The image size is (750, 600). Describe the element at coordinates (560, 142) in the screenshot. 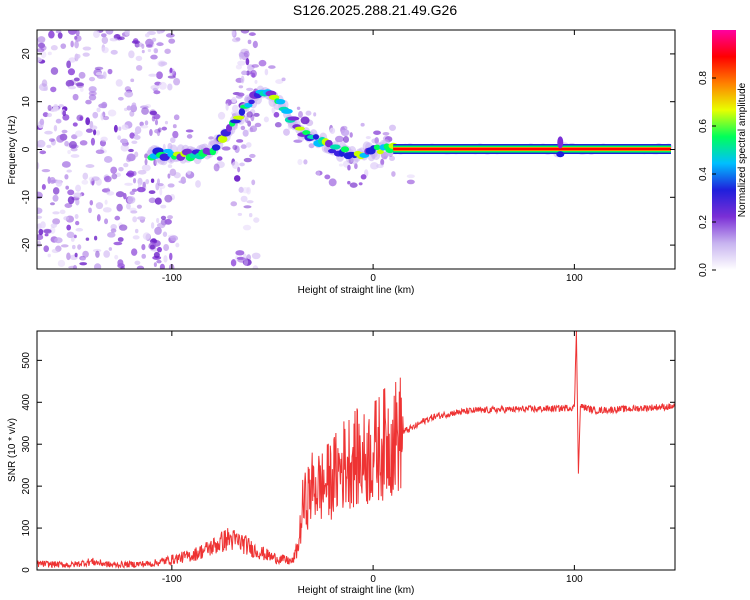

I see `band-disturbance` at that location.